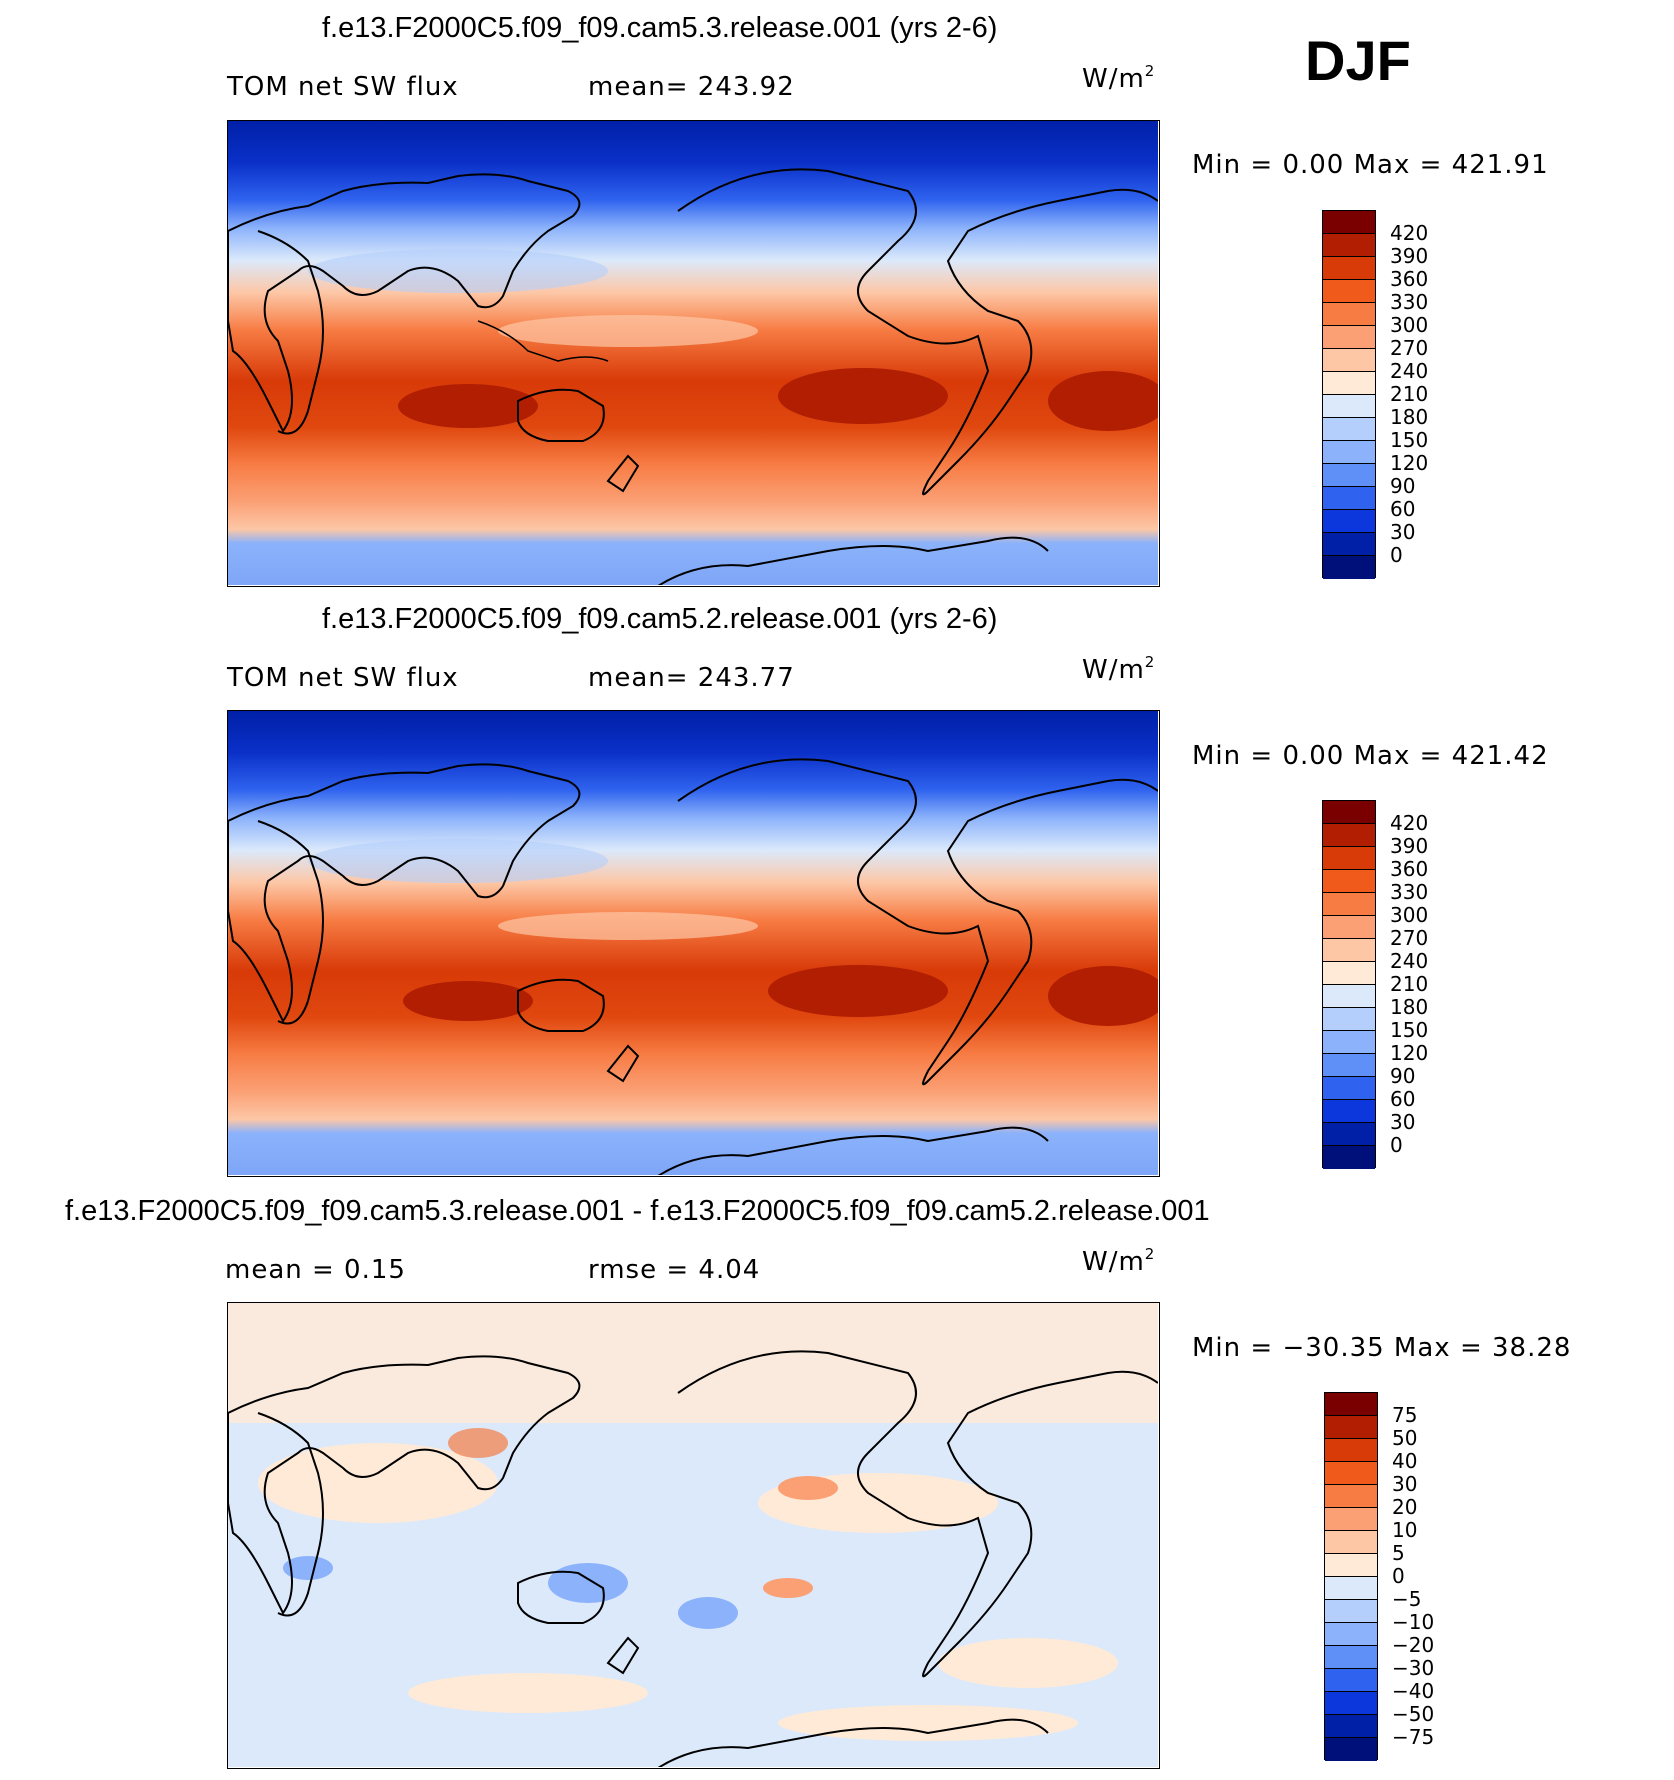  I want to click on panel-middle-colorbar, so click(1349, 984).